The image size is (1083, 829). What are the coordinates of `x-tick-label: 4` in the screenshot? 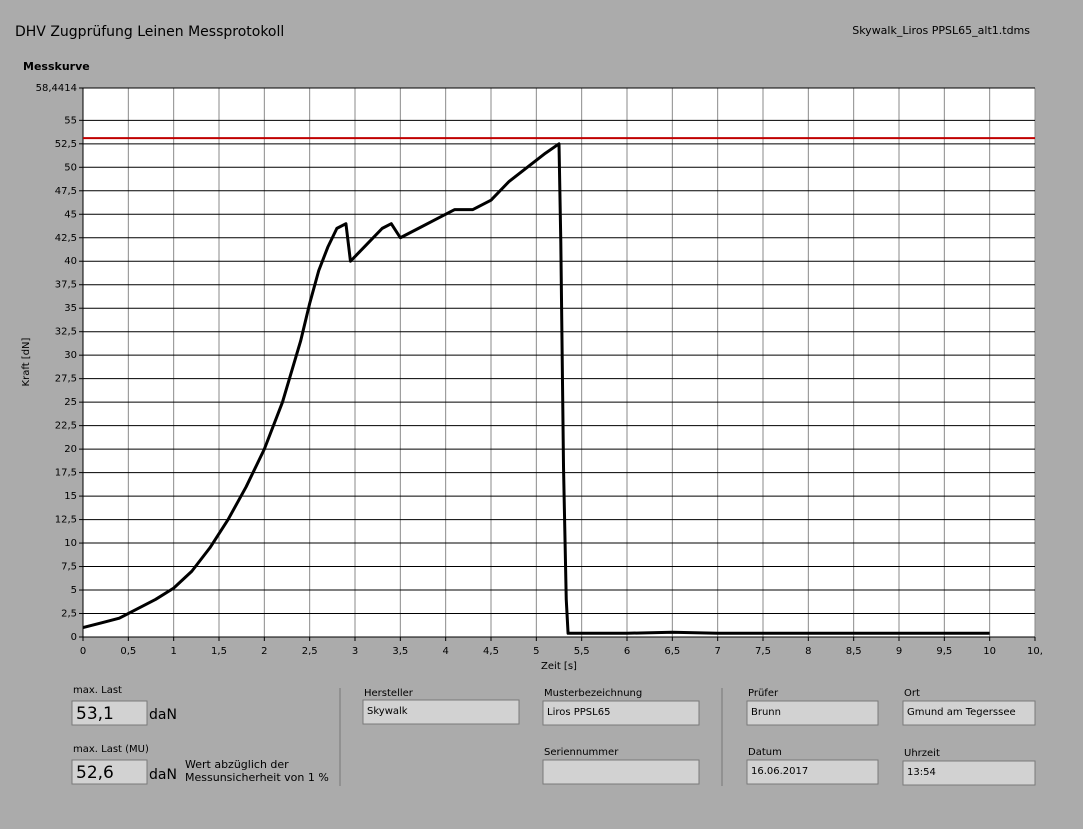 It's located at (445, 651).